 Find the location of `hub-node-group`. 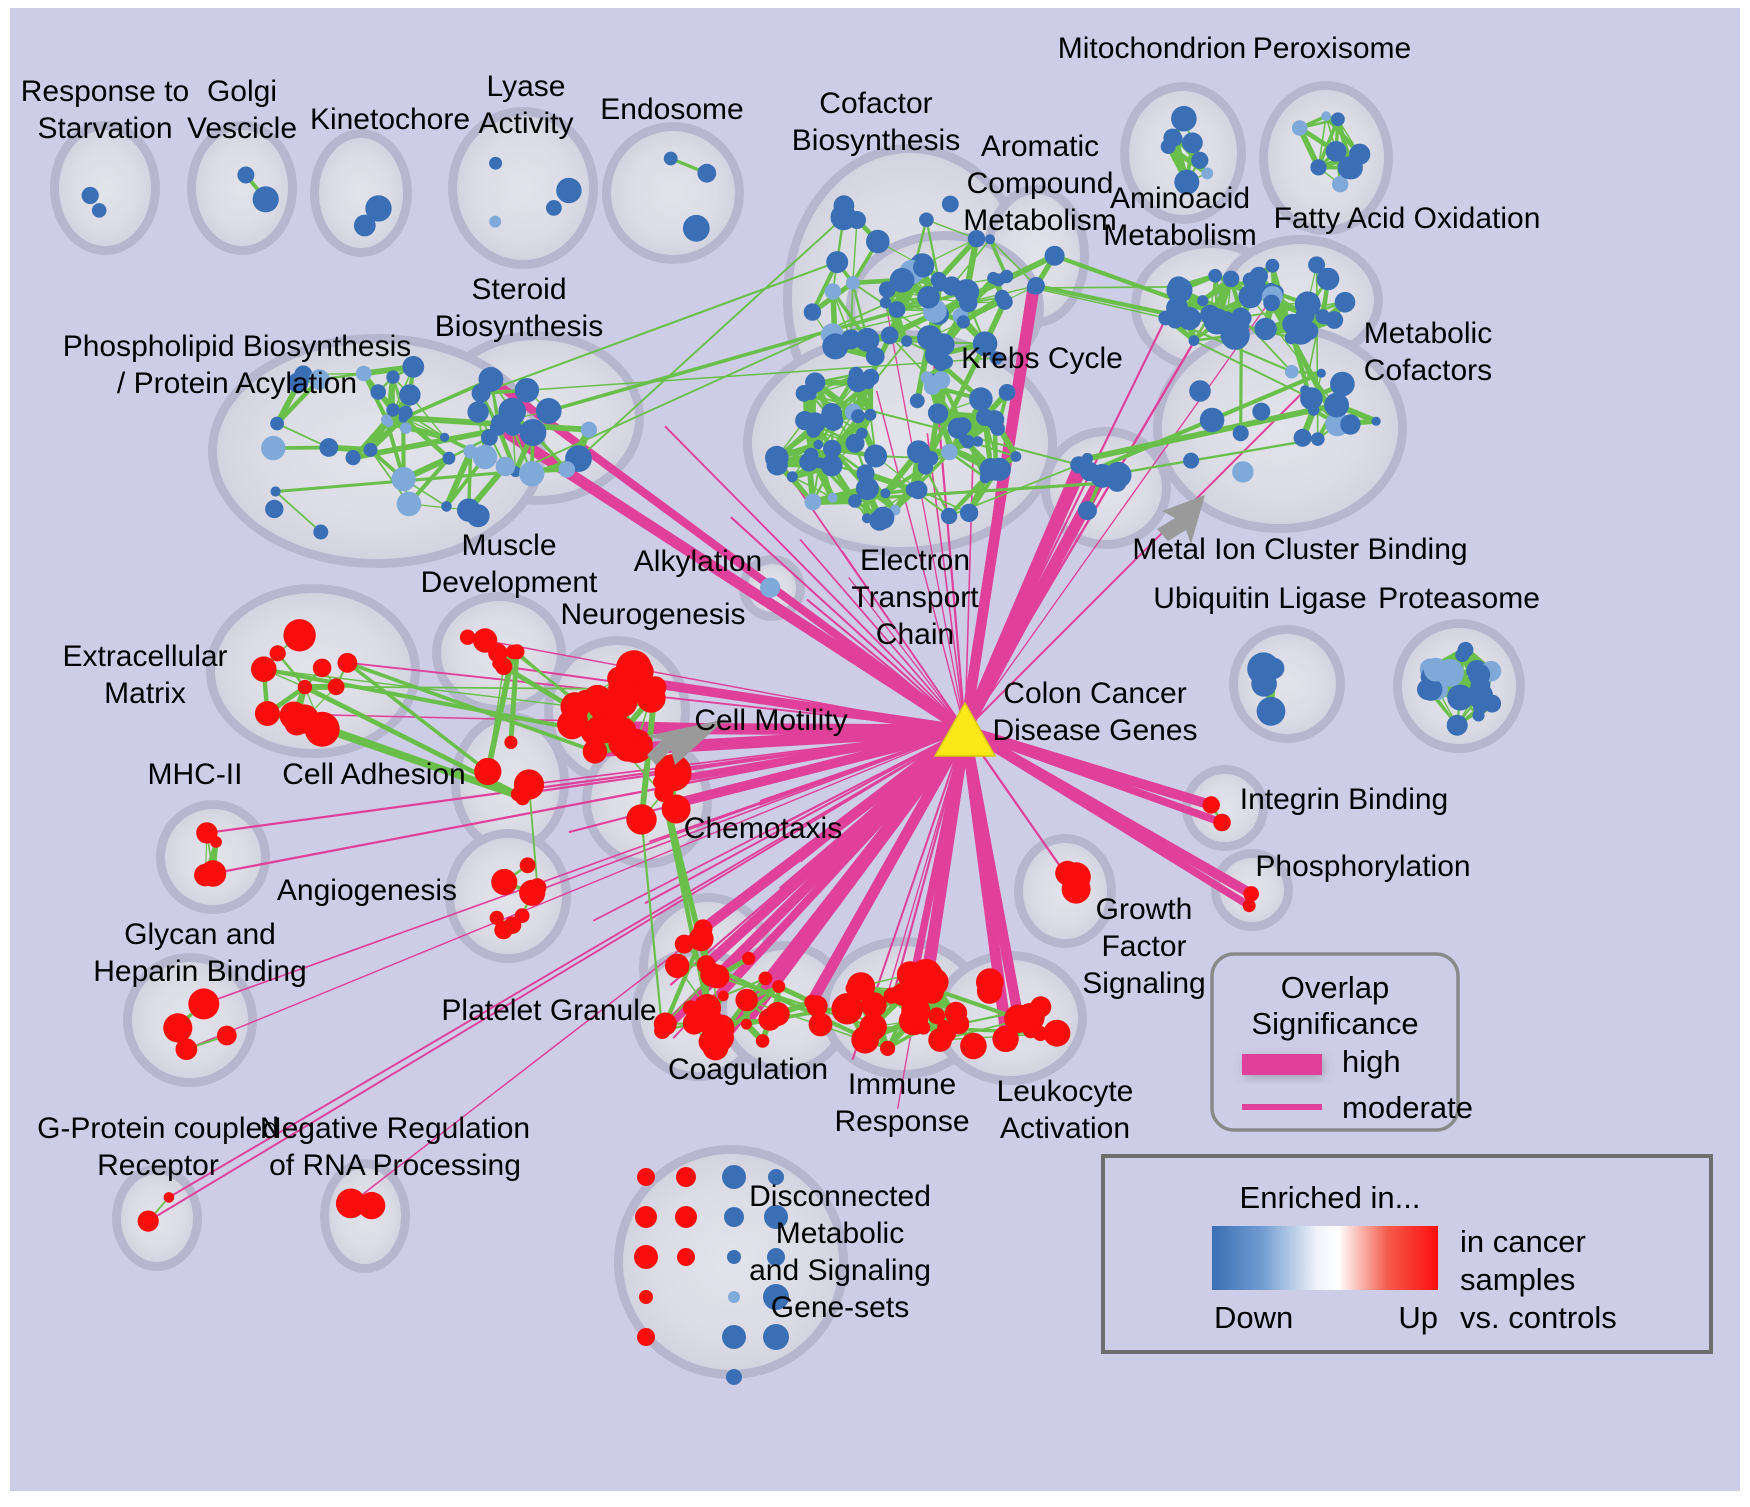

hub-node-group is located at coordinates (965, 729).